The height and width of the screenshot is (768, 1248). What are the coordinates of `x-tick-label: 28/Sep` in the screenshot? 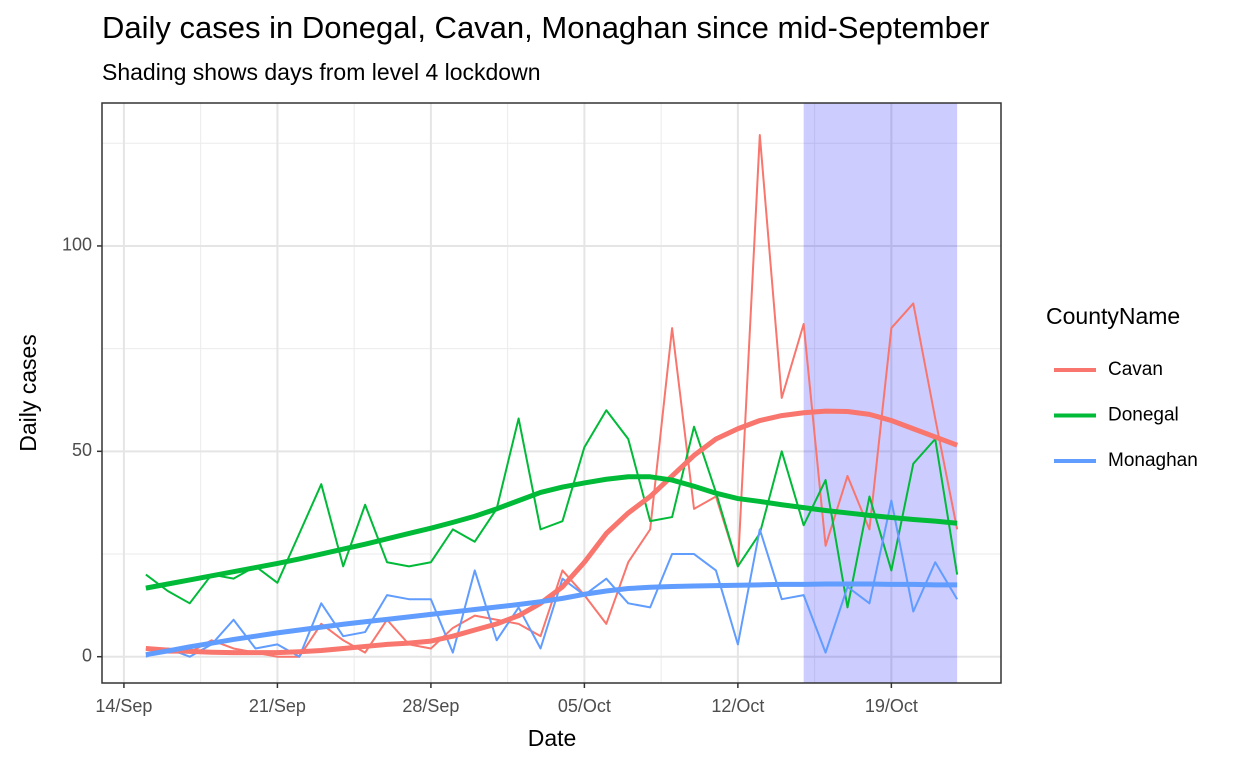 It's located at (430, 706).